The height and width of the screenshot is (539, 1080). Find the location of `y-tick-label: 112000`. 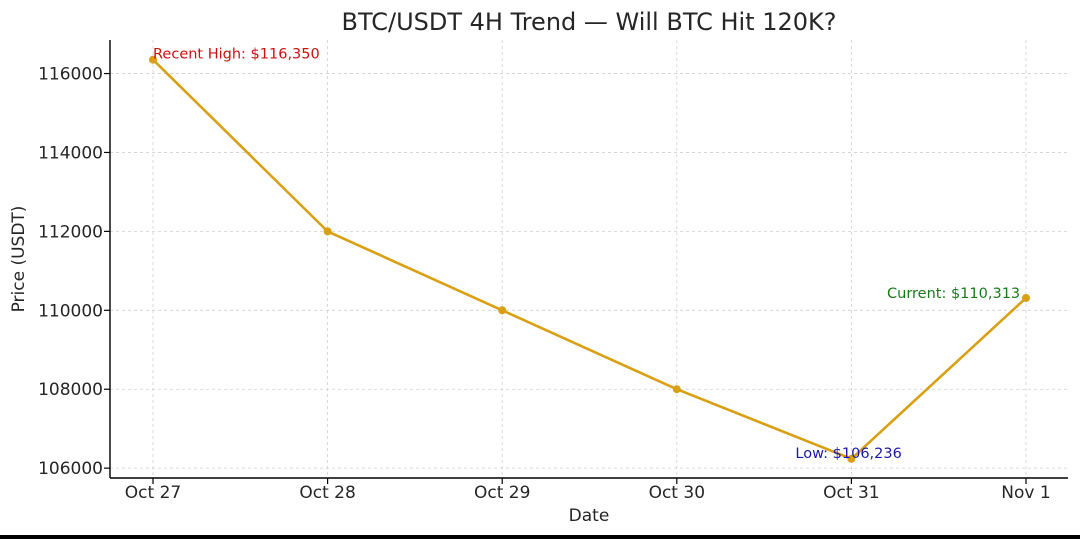

y-tick-label: 112000 is located at coordinates (70, 232).